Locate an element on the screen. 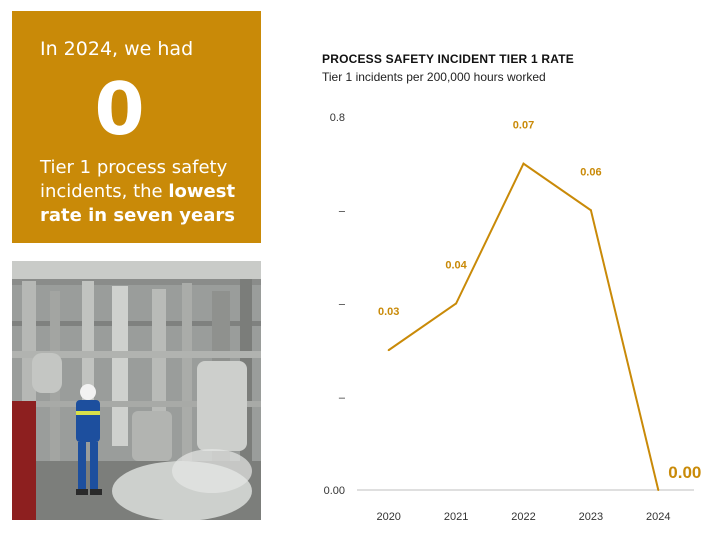 This screenshot has height=542, width=725. x-tick-label: 2023 is located at coordinates (591, 517).